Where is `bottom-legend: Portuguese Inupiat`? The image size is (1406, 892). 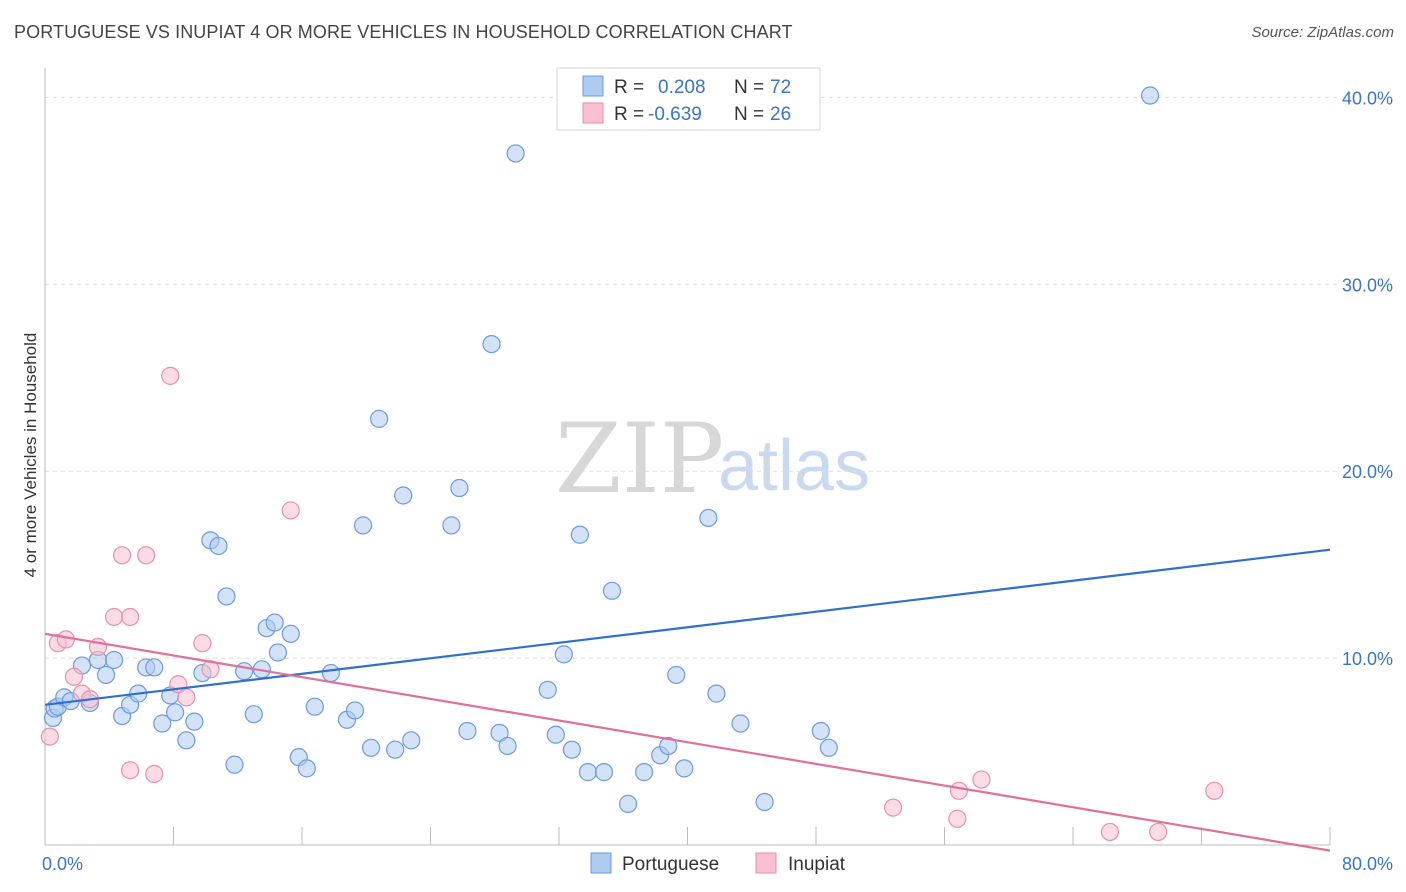
bottom-legend: Portuguese Inupiat is located at coordinates (718, 863).